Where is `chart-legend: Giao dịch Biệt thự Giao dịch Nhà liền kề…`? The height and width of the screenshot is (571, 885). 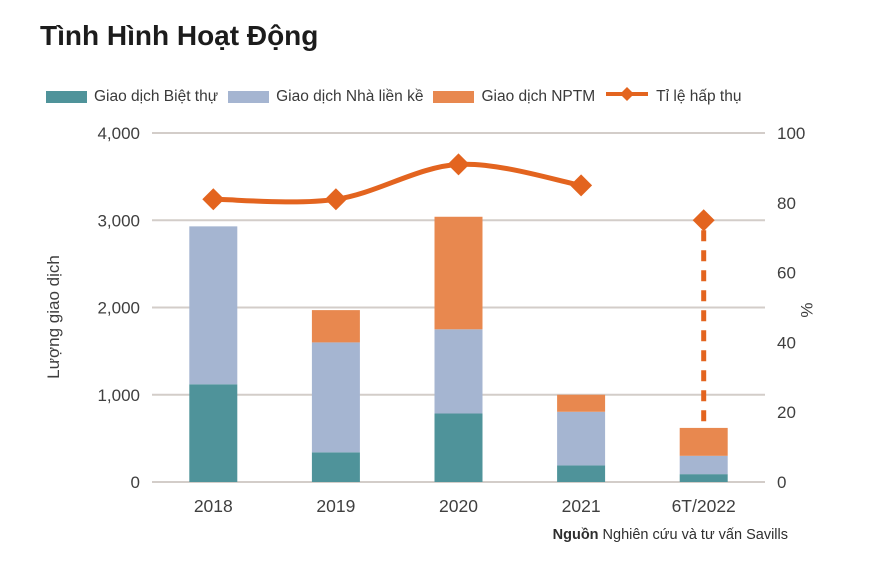
chart-legend: Giao dịch Biệt thự Giao dịch Nhà liền kề… is located at coordinates (393, 96).